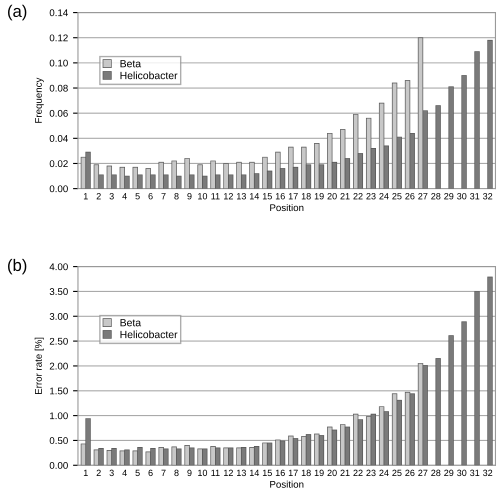 This screenshot has width=503, height=503. Describe the element at coordinates (150, 196) in the screenshot. I see `x-tick-label: 6` at that location.